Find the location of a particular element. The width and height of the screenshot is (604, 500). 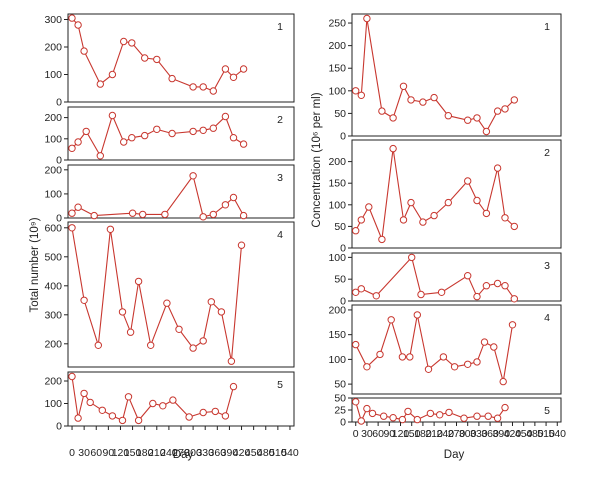

panel-2: 0 50 100 150 200 2 is located at coordinates (445, 197).